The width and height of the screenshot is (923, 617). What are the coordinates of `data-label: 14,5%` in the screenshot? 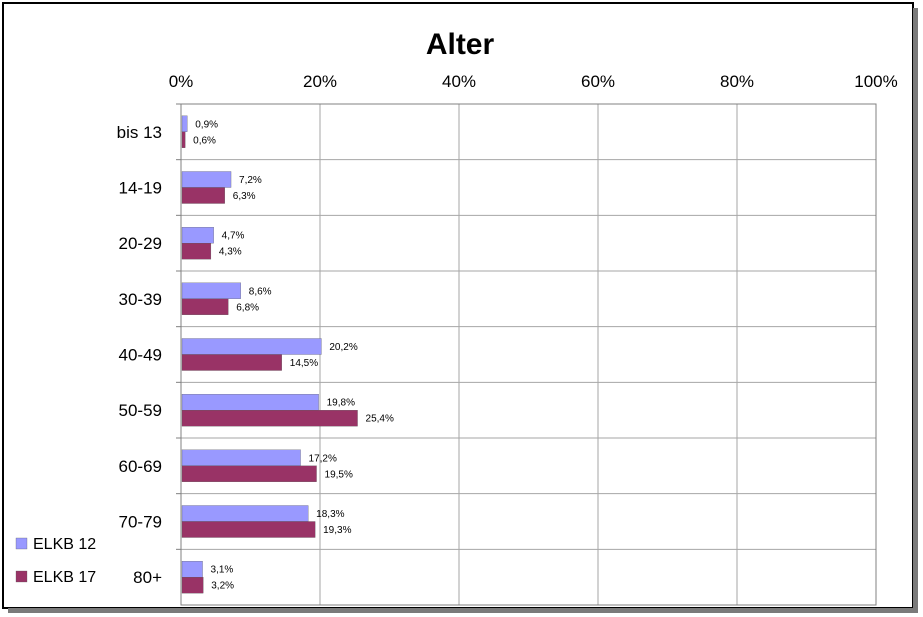 It's located at (304, 363).